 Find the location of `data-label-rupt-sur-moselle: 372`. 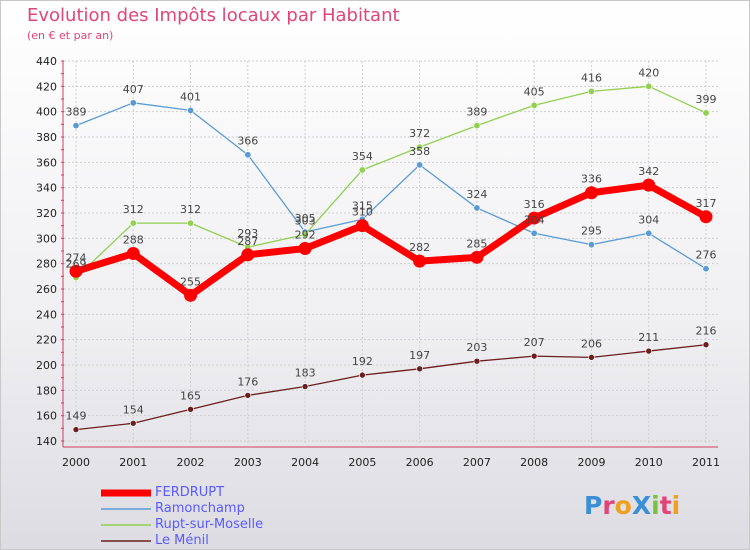

data-label-rupt-sur-moselle: 372 is located at coordinates (419, 133).